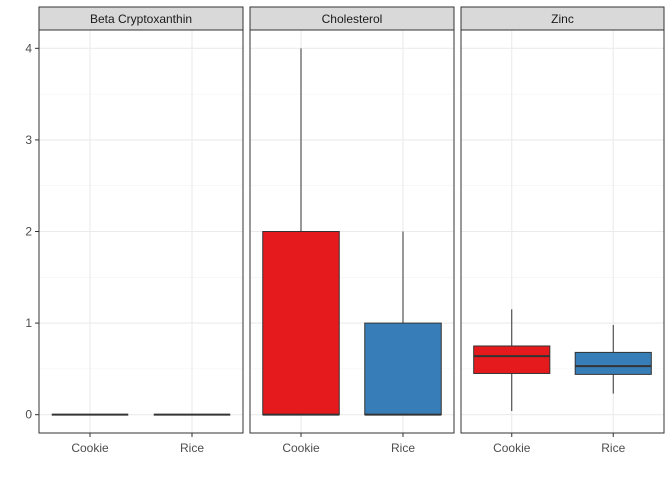 This screenshot has width=672, height=480. What do you see at coordinates (28, 140) in the screenshot?
I see `y-tick-label: 3` at bounding box center [28, 140].